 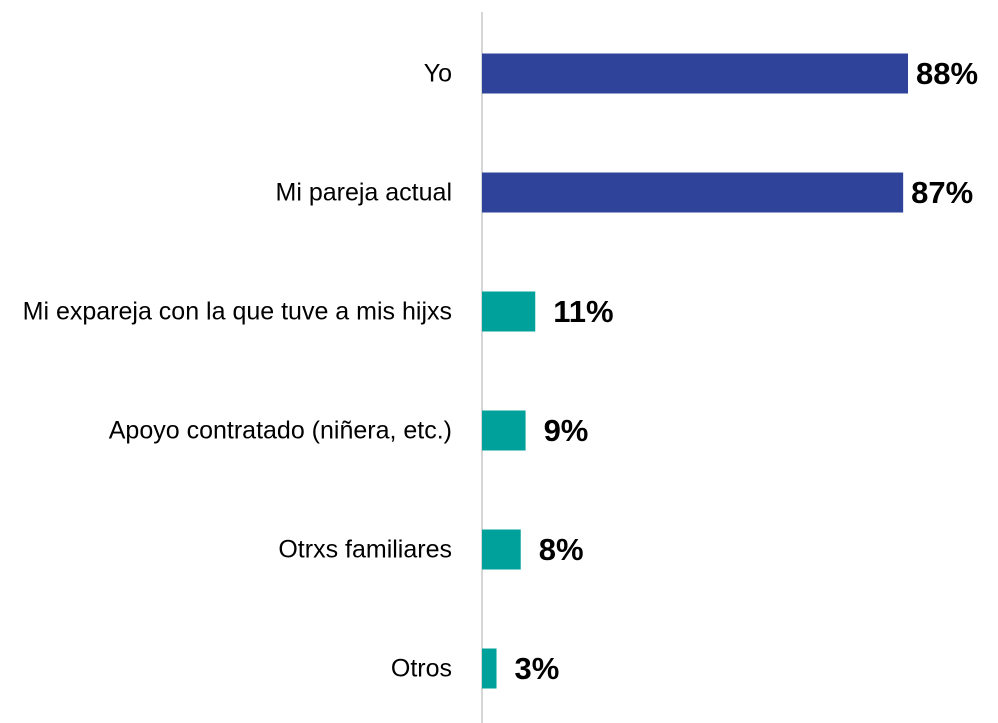 I want to click on value-label: 11%, so click(x=583, y=311).